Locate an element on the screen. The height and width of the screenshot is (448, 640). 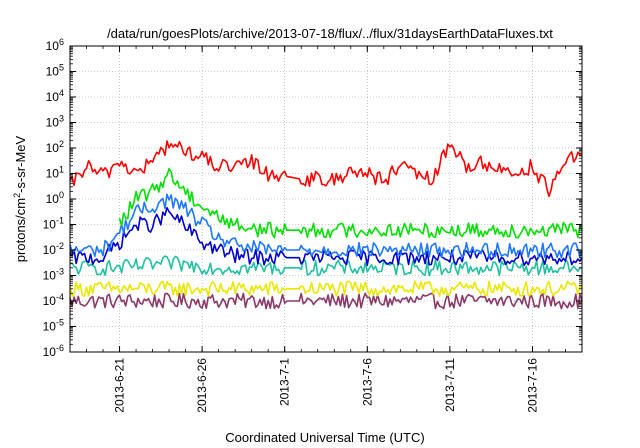
y-tick-label: 10⁻² is located at coordinates (53, 249).